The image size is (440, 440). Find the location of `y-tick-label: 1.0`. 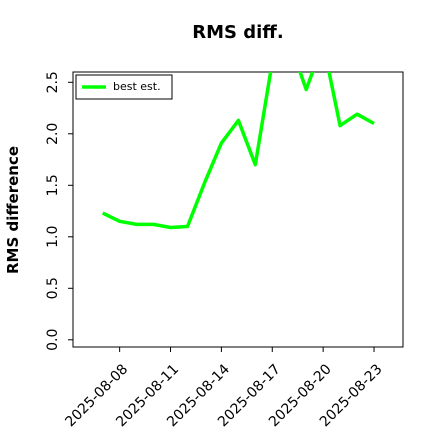

y-tick-label: 1.0 is located at coordinates (53, 237).